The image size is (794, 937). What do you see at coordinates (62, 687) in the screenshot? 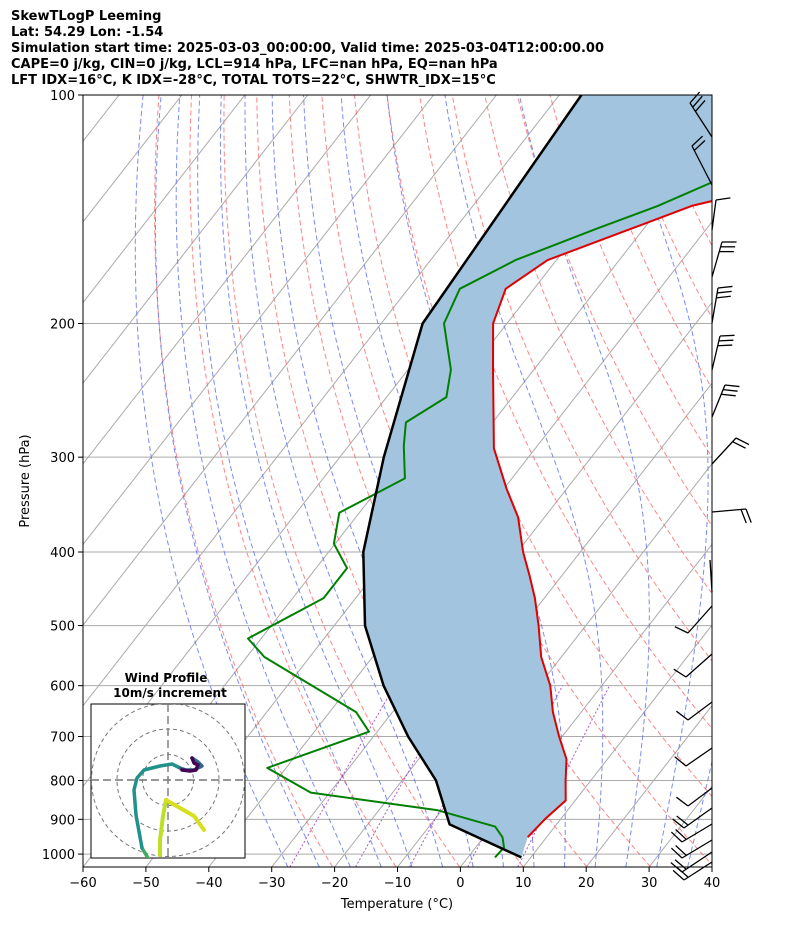
I see `y-tick-label: 600` at bounding box center [62, 687].